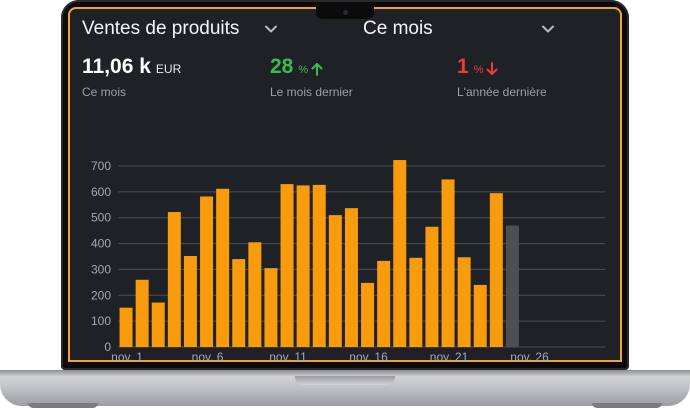 Image resolution: width=690 pixels, height=410 pixels. I want to click on x-tick-label: nov. 16, so click(368, 356).